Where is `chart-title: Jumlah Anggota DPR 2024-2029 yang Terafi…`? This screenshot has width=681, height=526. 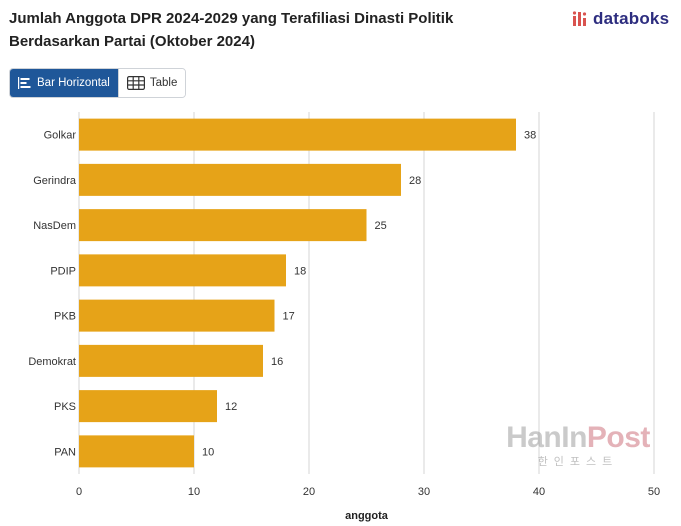 chart-title: Jumlah Anggota DPR 2024-2029 yang Terafi… is located at coordinates (279, 30).